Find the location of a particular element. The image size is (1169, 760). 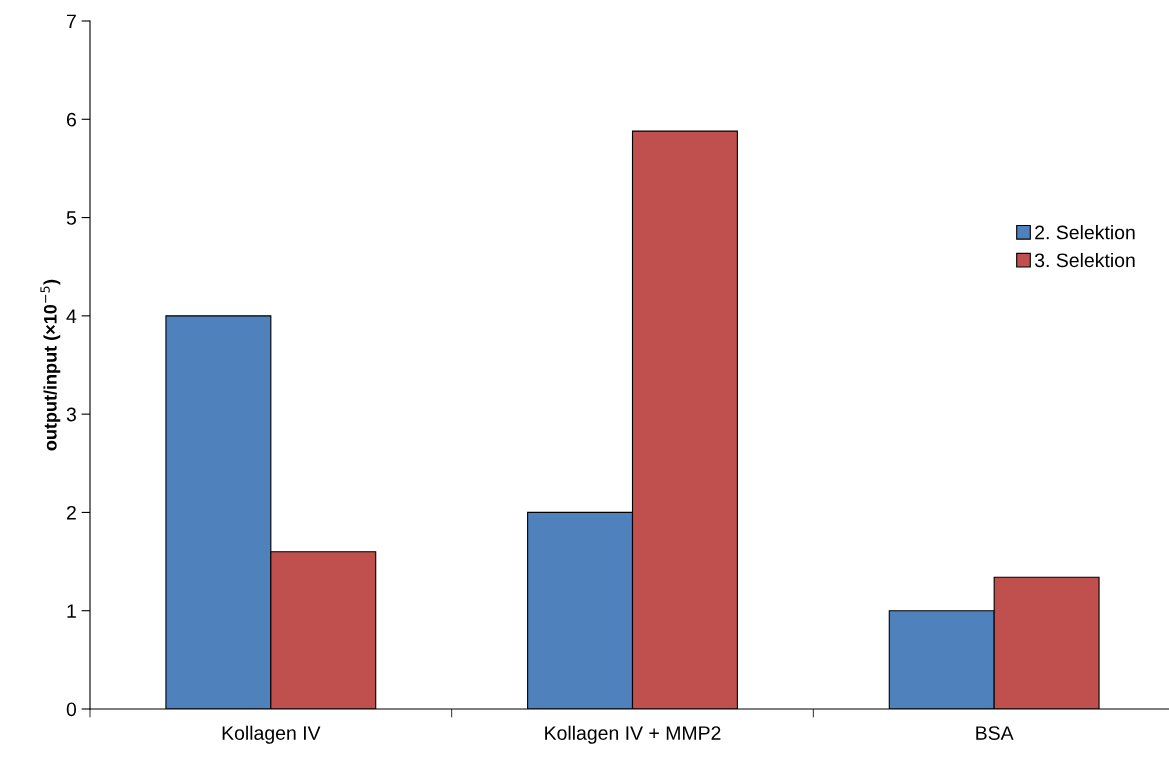

y-tick-label: 5 is located at coordinates (71, 218).